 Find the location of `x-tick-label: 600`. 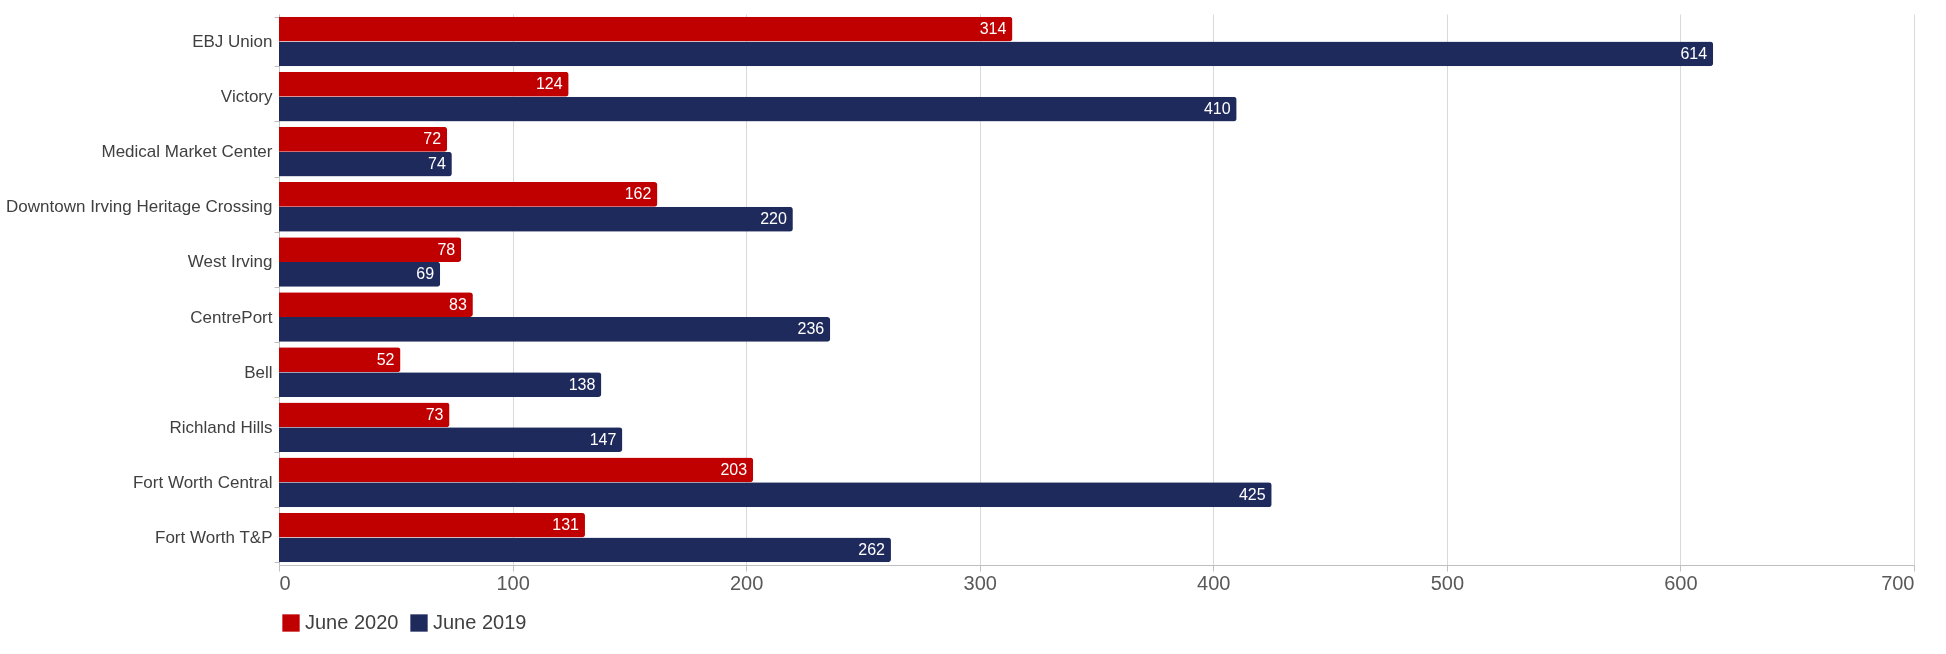

x-tick-label: 600 is located at coordinates (1681, 582).